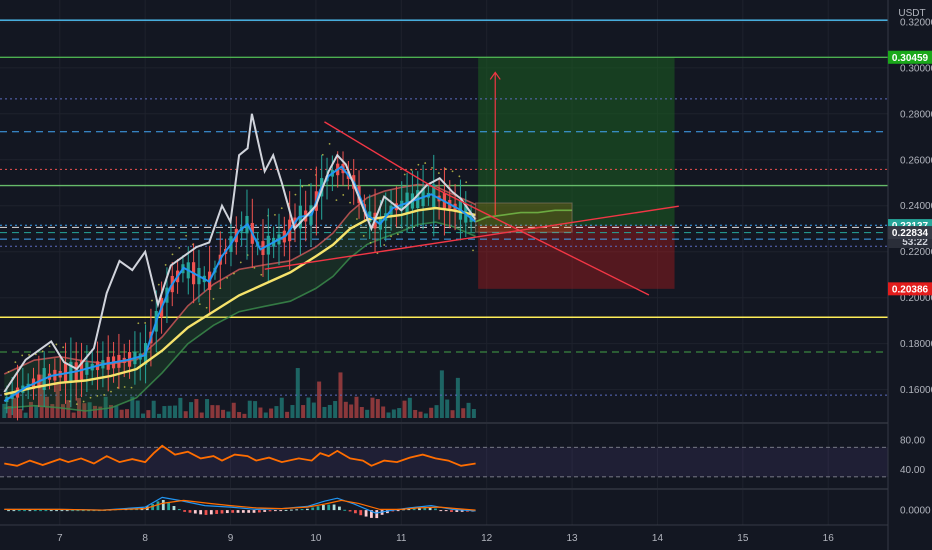 This screenshot has width=932, height=550. I want to click on time-tick-label: 9, so click(231, 538).